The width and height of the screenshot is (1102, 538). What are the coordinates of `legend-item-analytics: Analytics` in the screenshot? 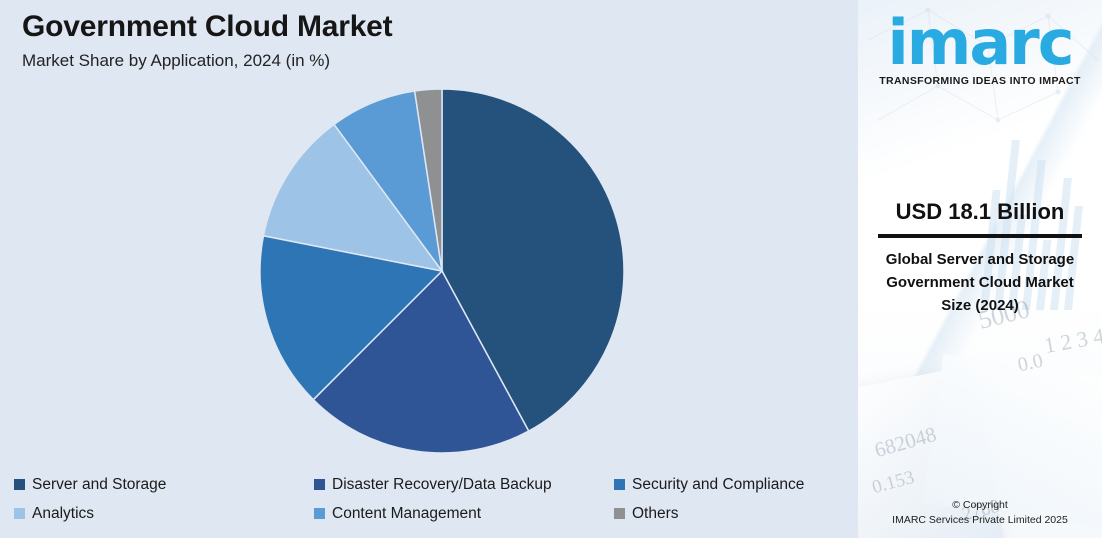 It's located at (164, 514).